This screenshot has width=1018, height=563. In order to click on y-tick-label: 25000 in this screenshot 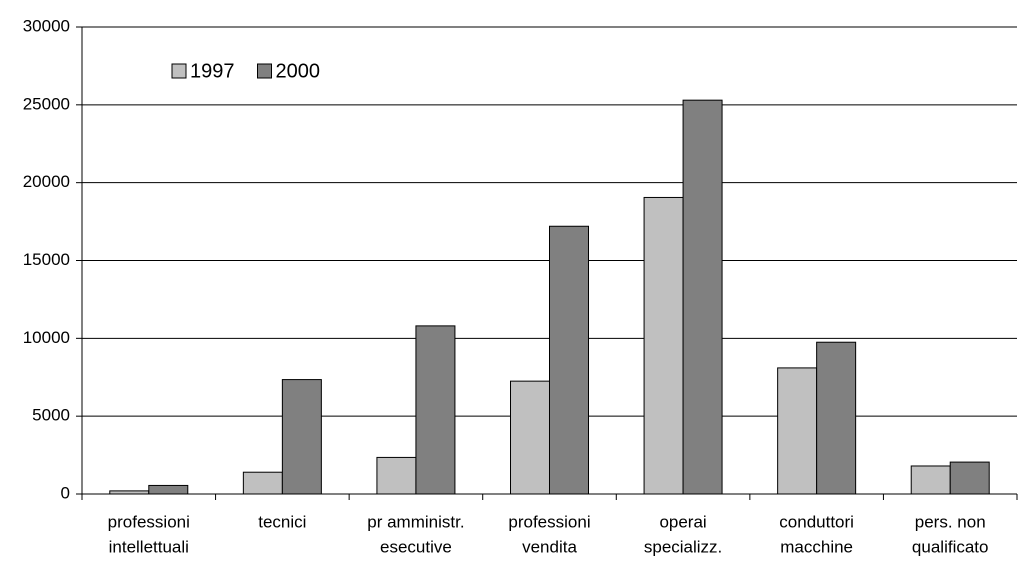, I will do `click(46, 103)`.